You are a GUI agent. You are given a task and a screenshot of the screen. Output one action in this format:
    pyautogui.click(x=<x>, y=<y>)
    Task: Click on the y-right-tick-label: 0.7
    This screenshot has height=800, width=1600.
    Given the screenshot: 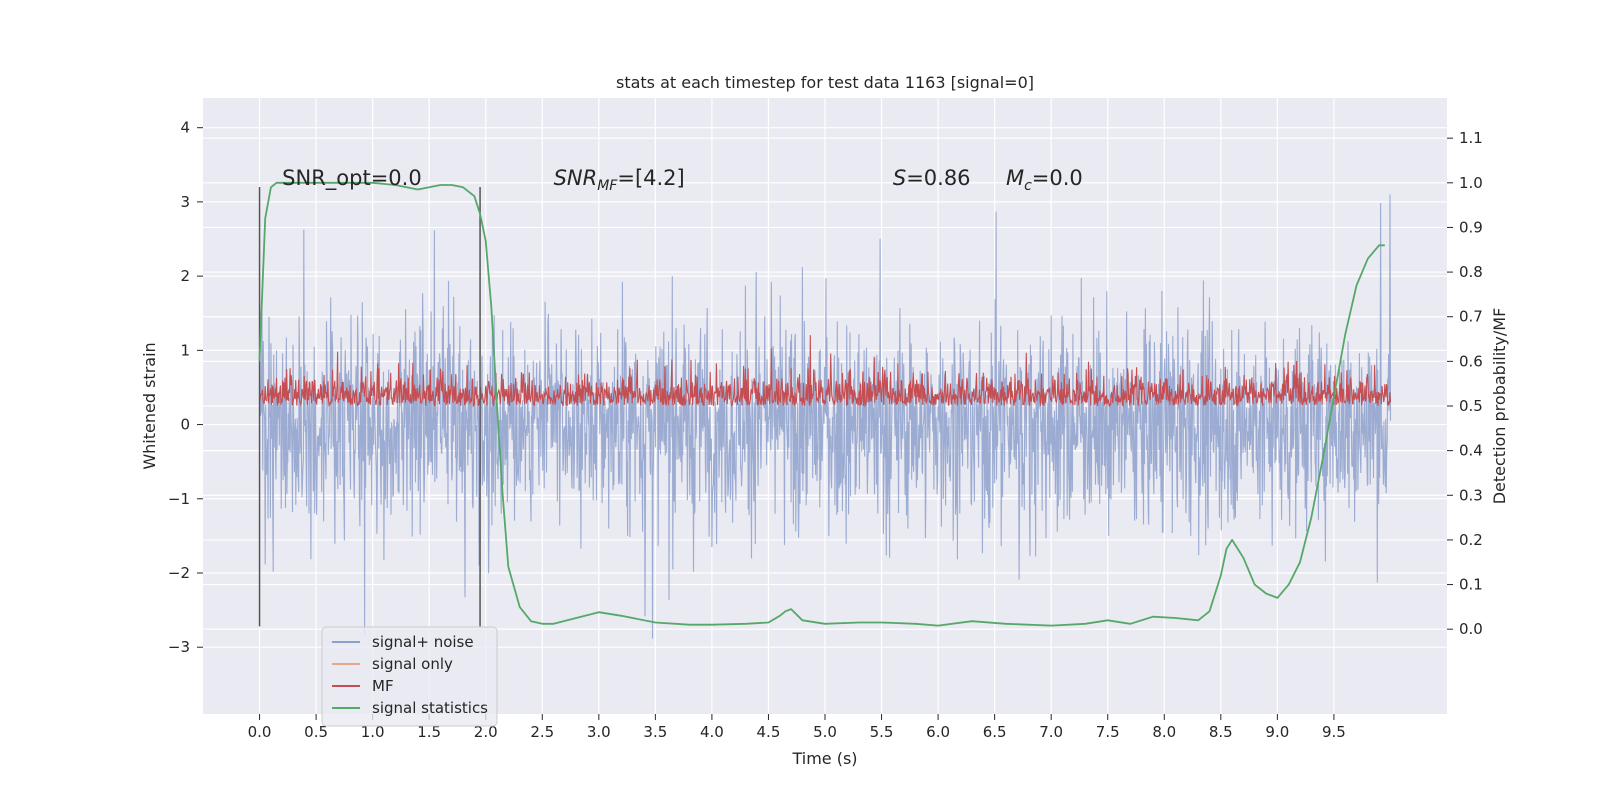 What is the action you would take?
    pyautogui.click(x=1471, y=317)
    